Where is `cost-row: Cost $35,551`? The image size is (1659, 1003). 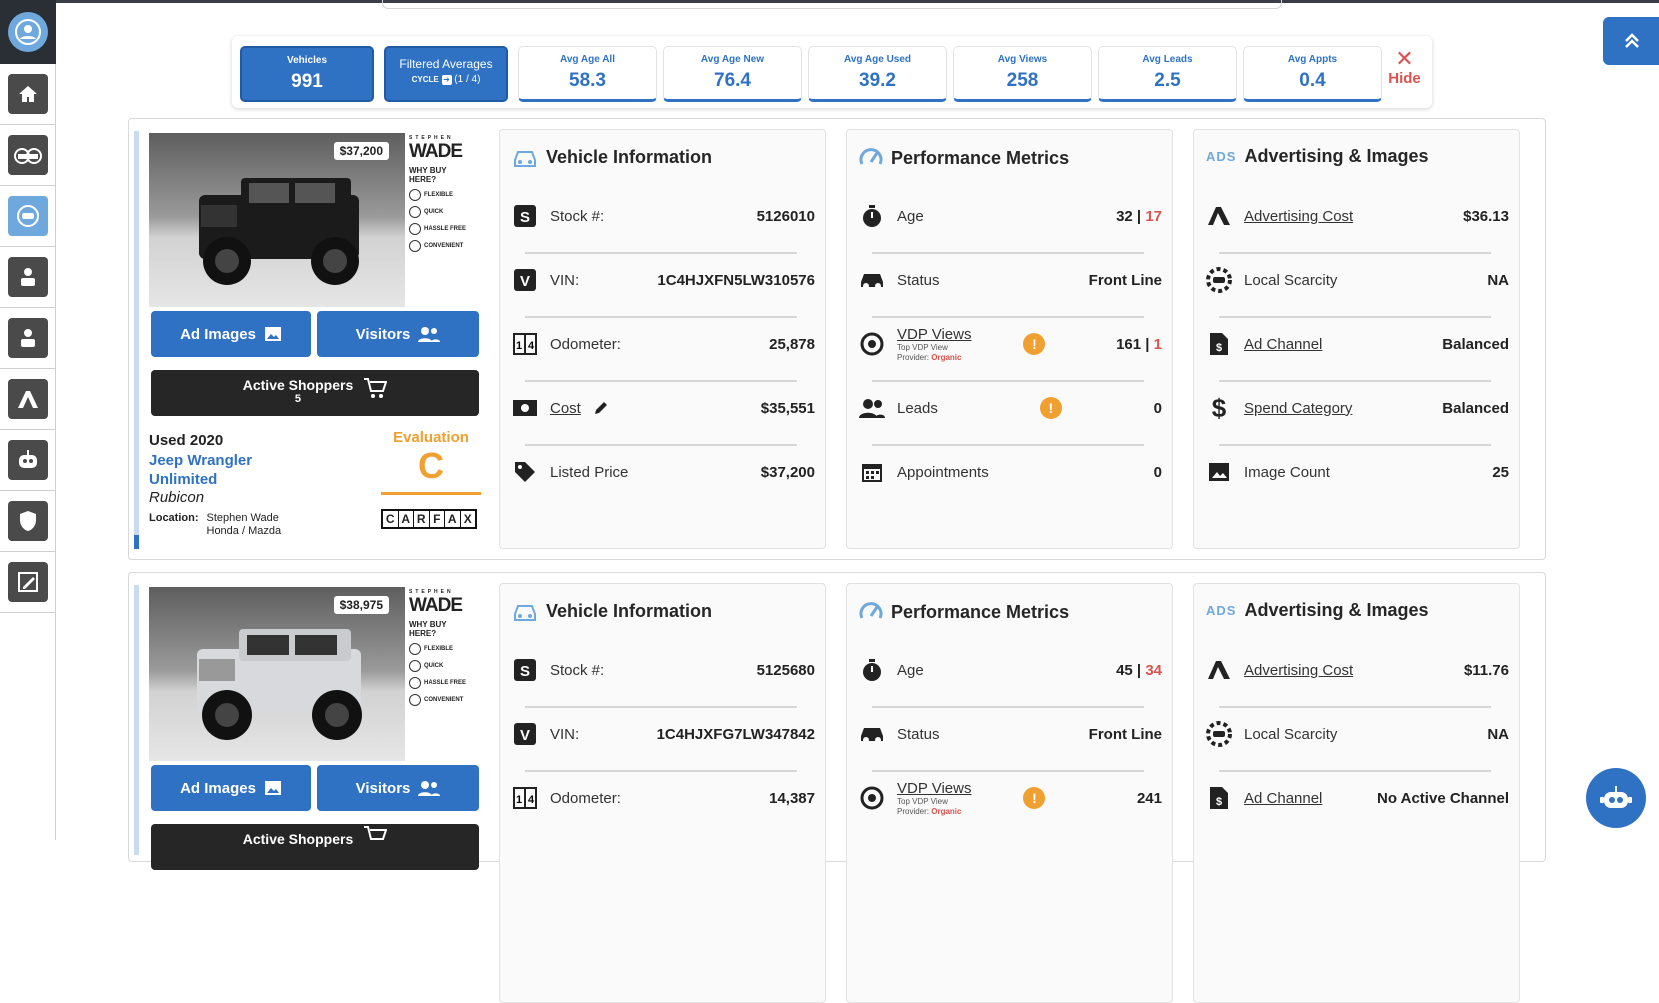 cost-row: Cost $35,551 is located at coordinates (663, 408).